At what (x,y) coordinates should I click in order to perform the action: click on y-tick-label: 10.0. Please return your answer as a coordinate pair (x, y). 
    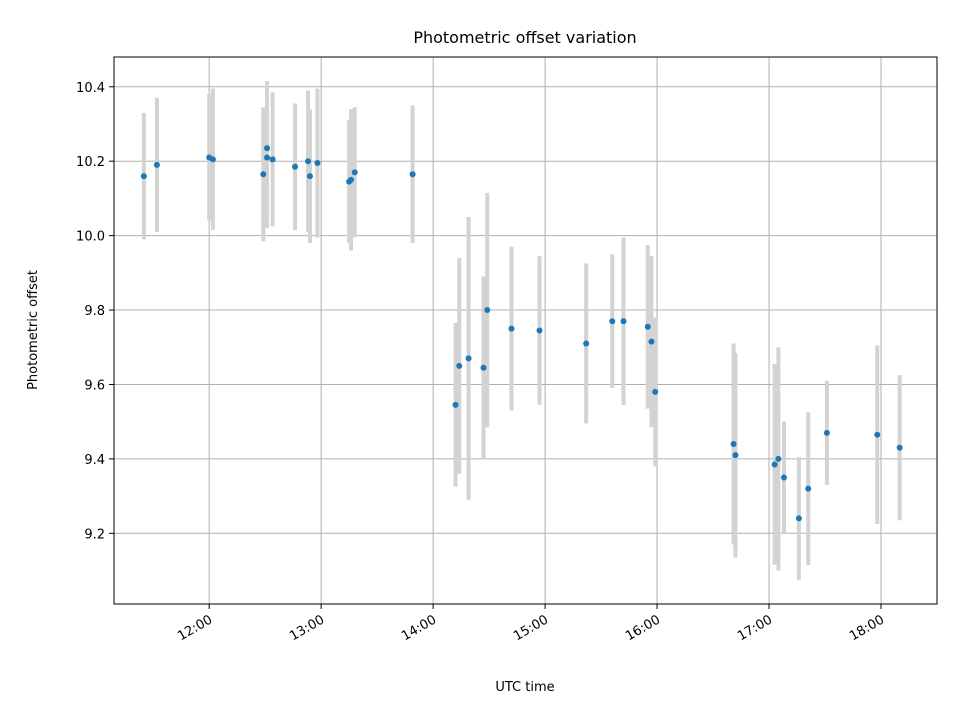
    Looking at the image, I should click on (90, 237).